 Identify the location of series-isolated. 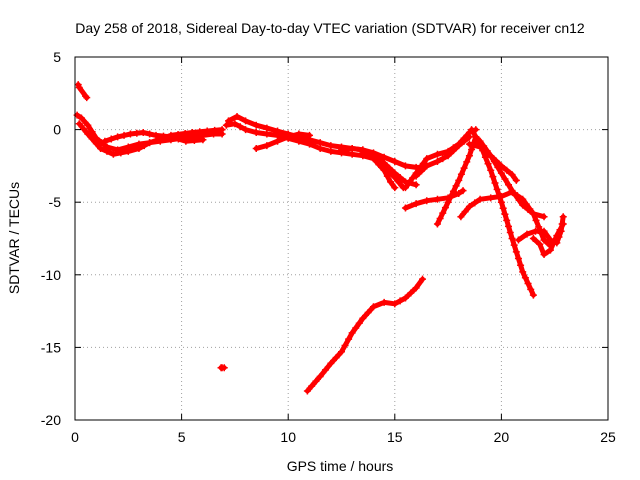
(222, 368).